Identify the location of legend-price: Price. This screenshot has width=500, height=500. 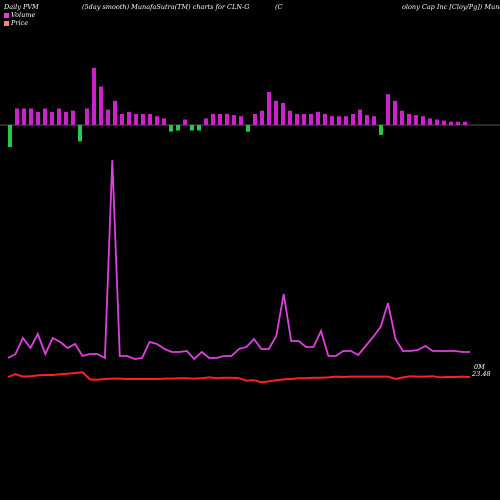
(16, 23).